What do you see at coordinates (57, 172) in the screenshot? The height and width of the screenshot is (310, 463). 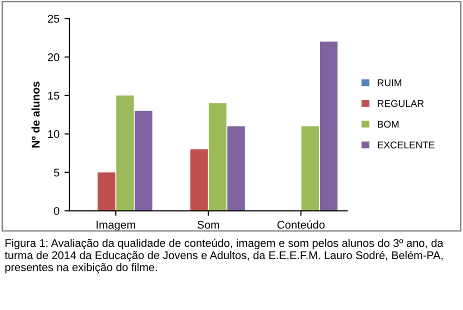 I see `y-tick-label: 5` at bounding box center [57, 172].